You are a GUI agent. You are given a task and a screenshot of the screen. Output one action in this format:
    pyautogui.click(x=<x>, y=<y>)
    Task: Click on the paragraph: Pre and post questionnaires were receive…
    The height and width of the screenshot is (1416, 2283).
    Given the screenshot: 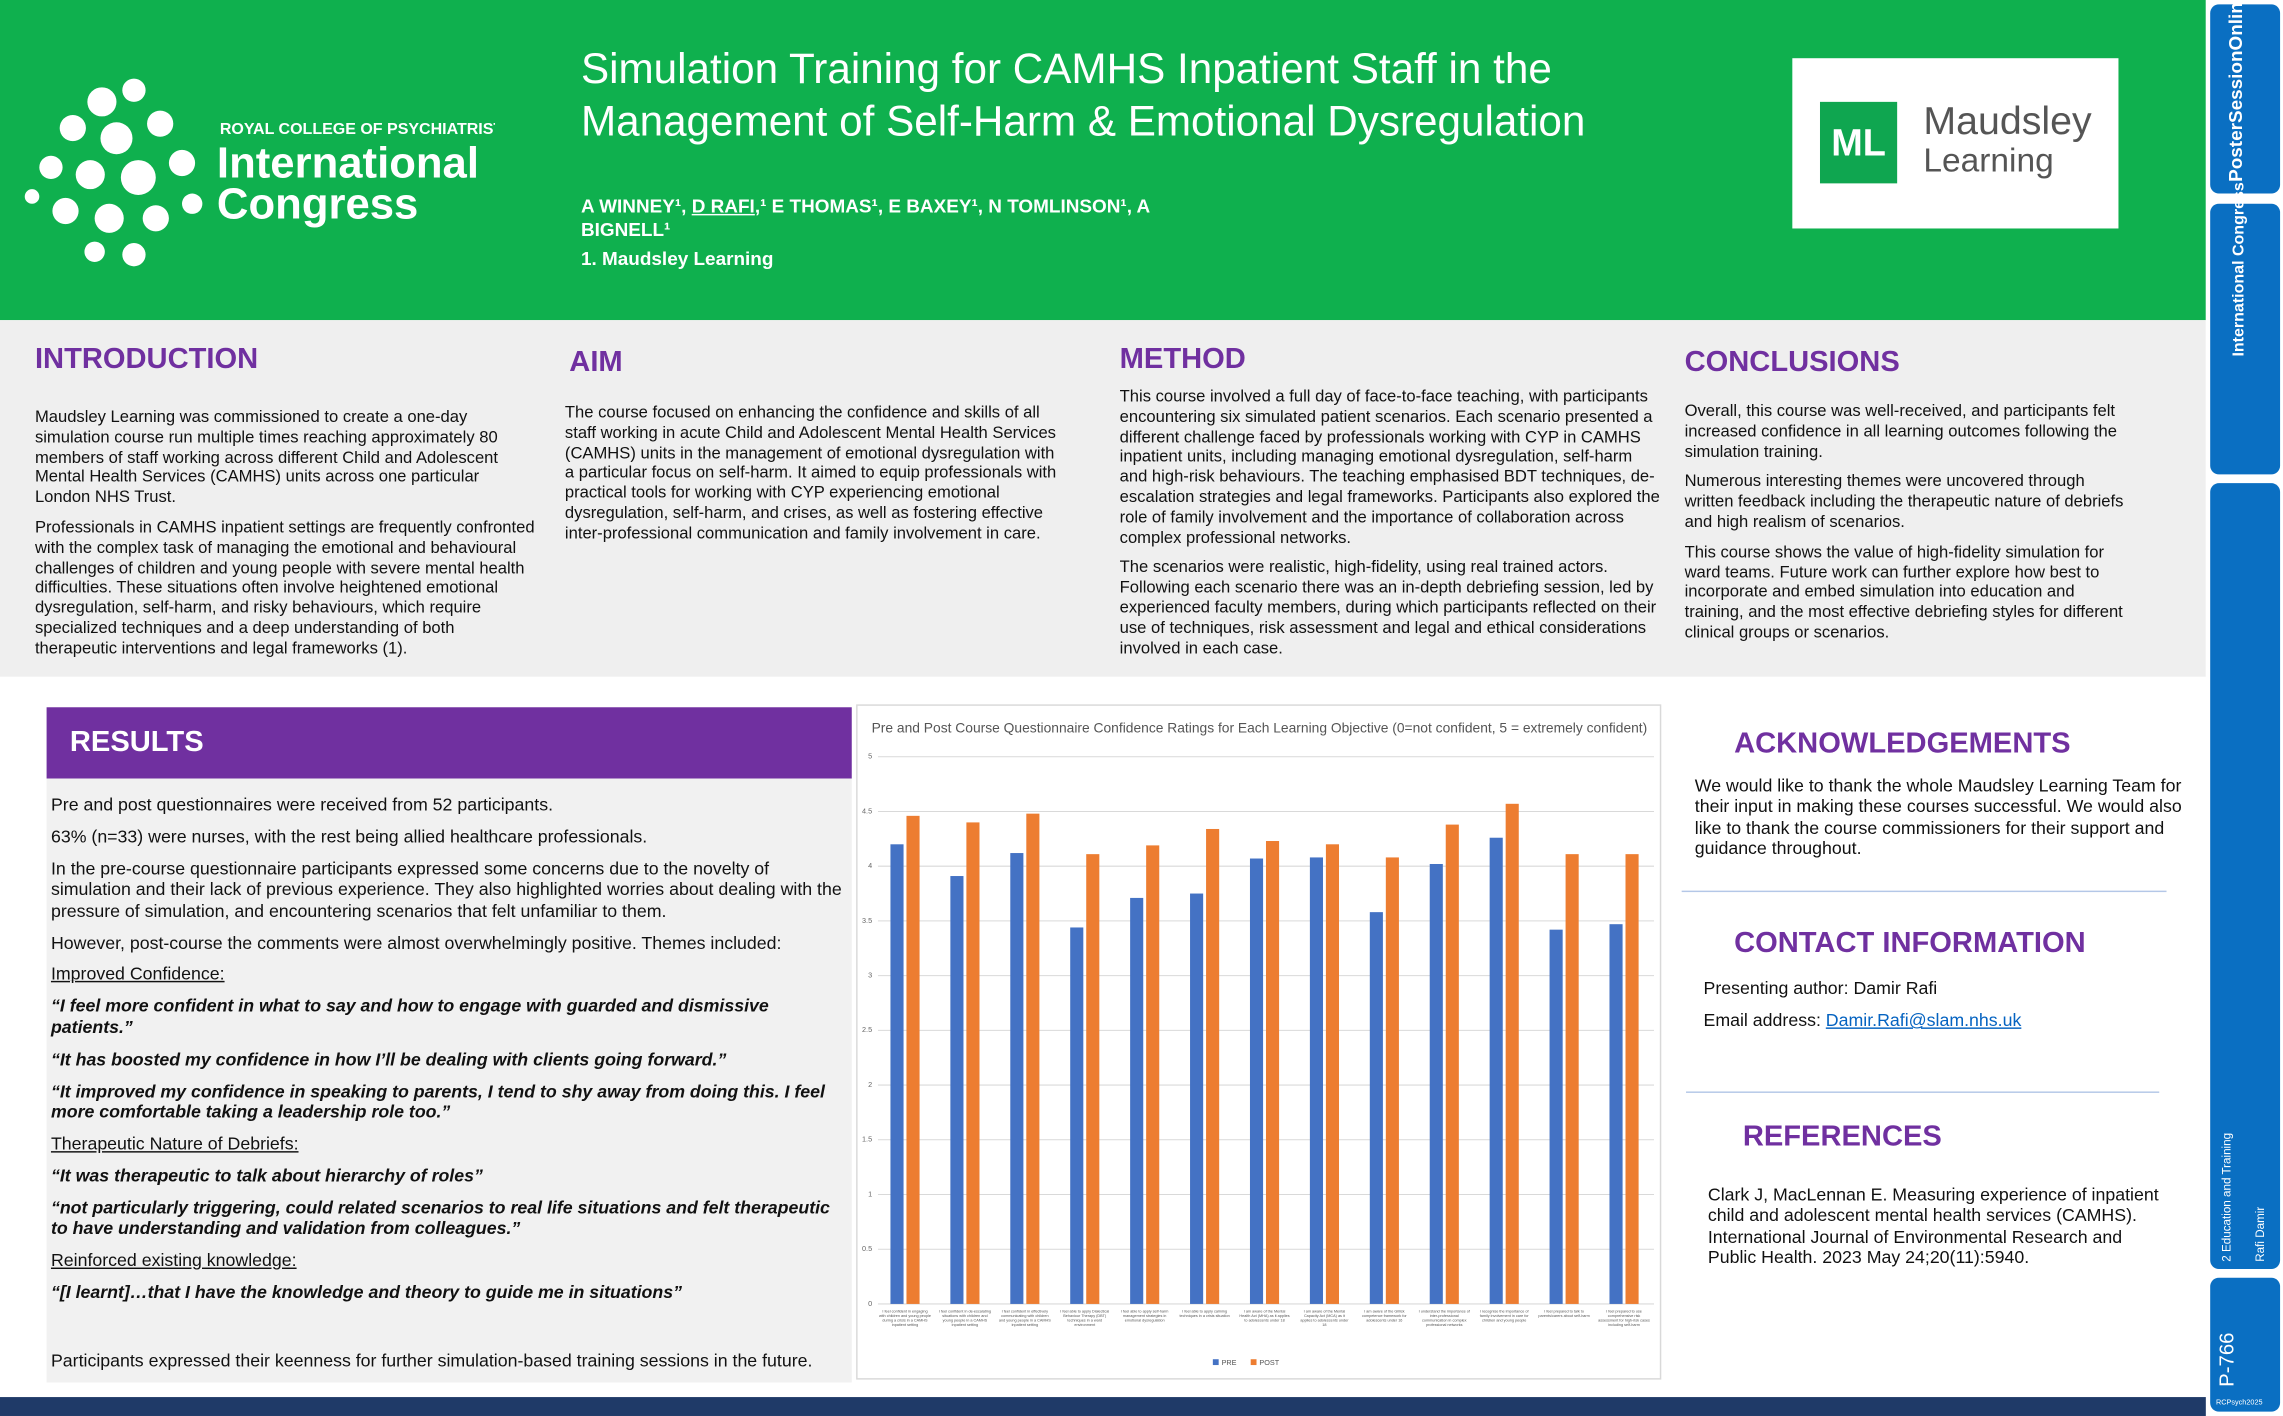 What is the action you would take?
    pyautogui.click(x=302, y=804)
    